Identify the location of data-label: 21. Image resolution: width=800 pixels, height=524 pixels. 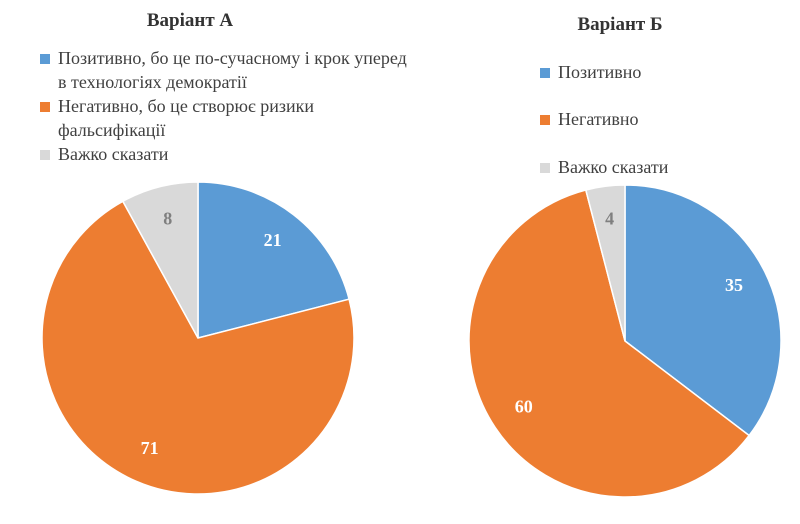
(273, 240).